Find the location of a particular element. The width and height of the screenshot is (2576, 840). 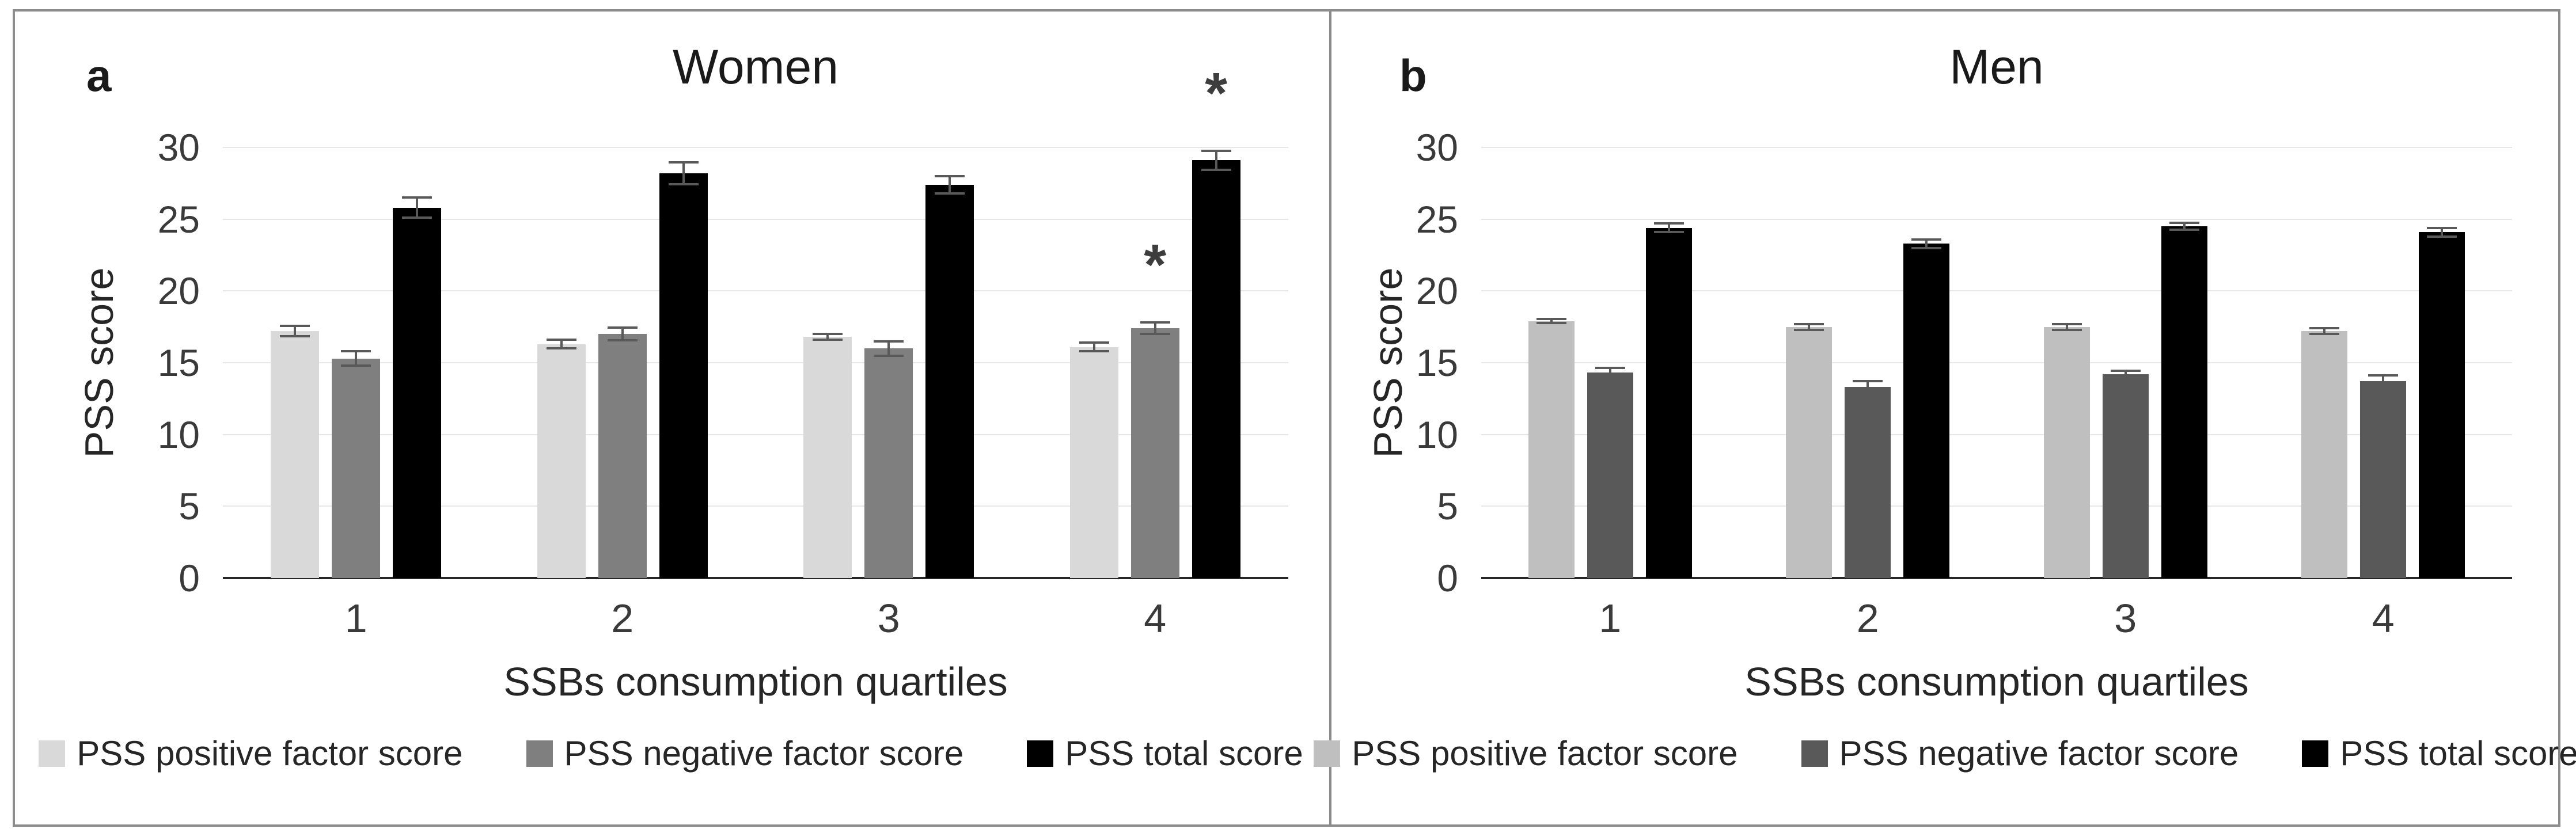

y-tick-label-5: 5 is located at coordinates (189, 506).